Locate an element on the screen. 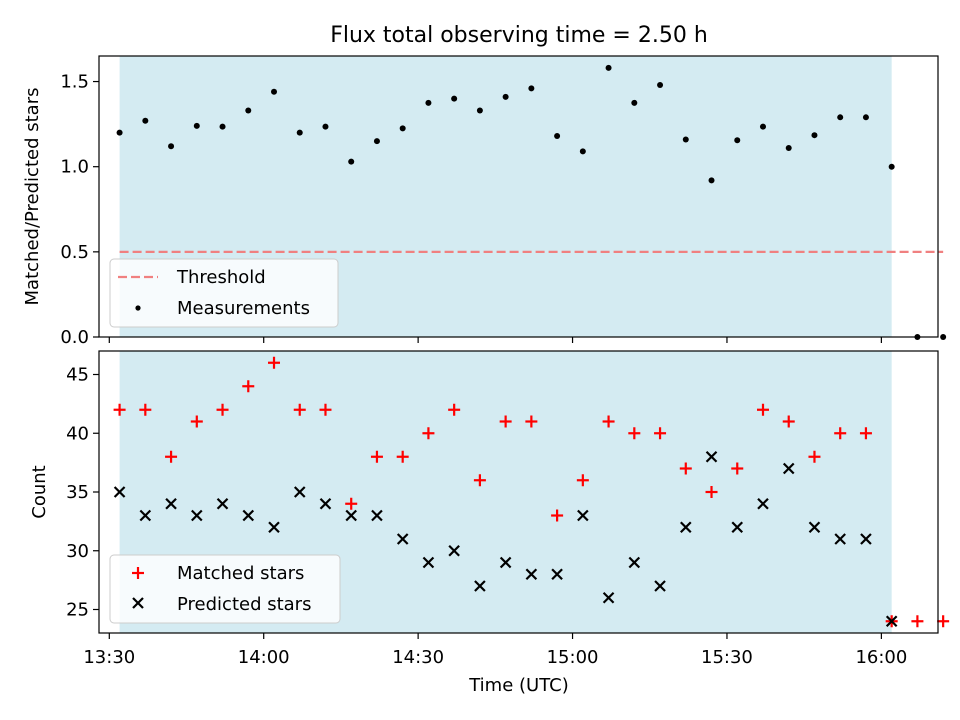 This screenshot has width=960, height=720. top-legend: Threshold Measurements is located at coordinates (224, 293).